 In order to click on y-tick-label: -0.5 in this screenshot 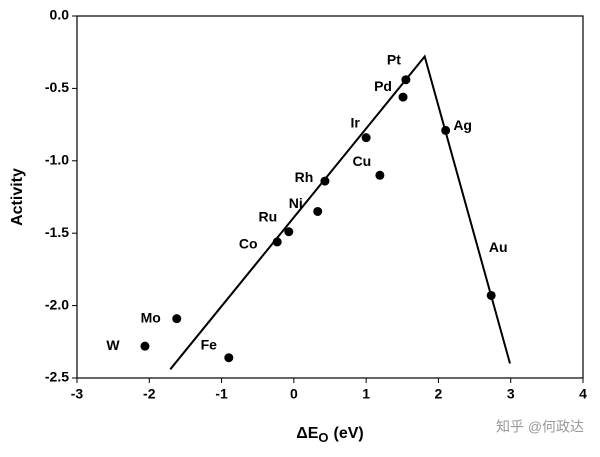, I will do `click(57, 87)`.